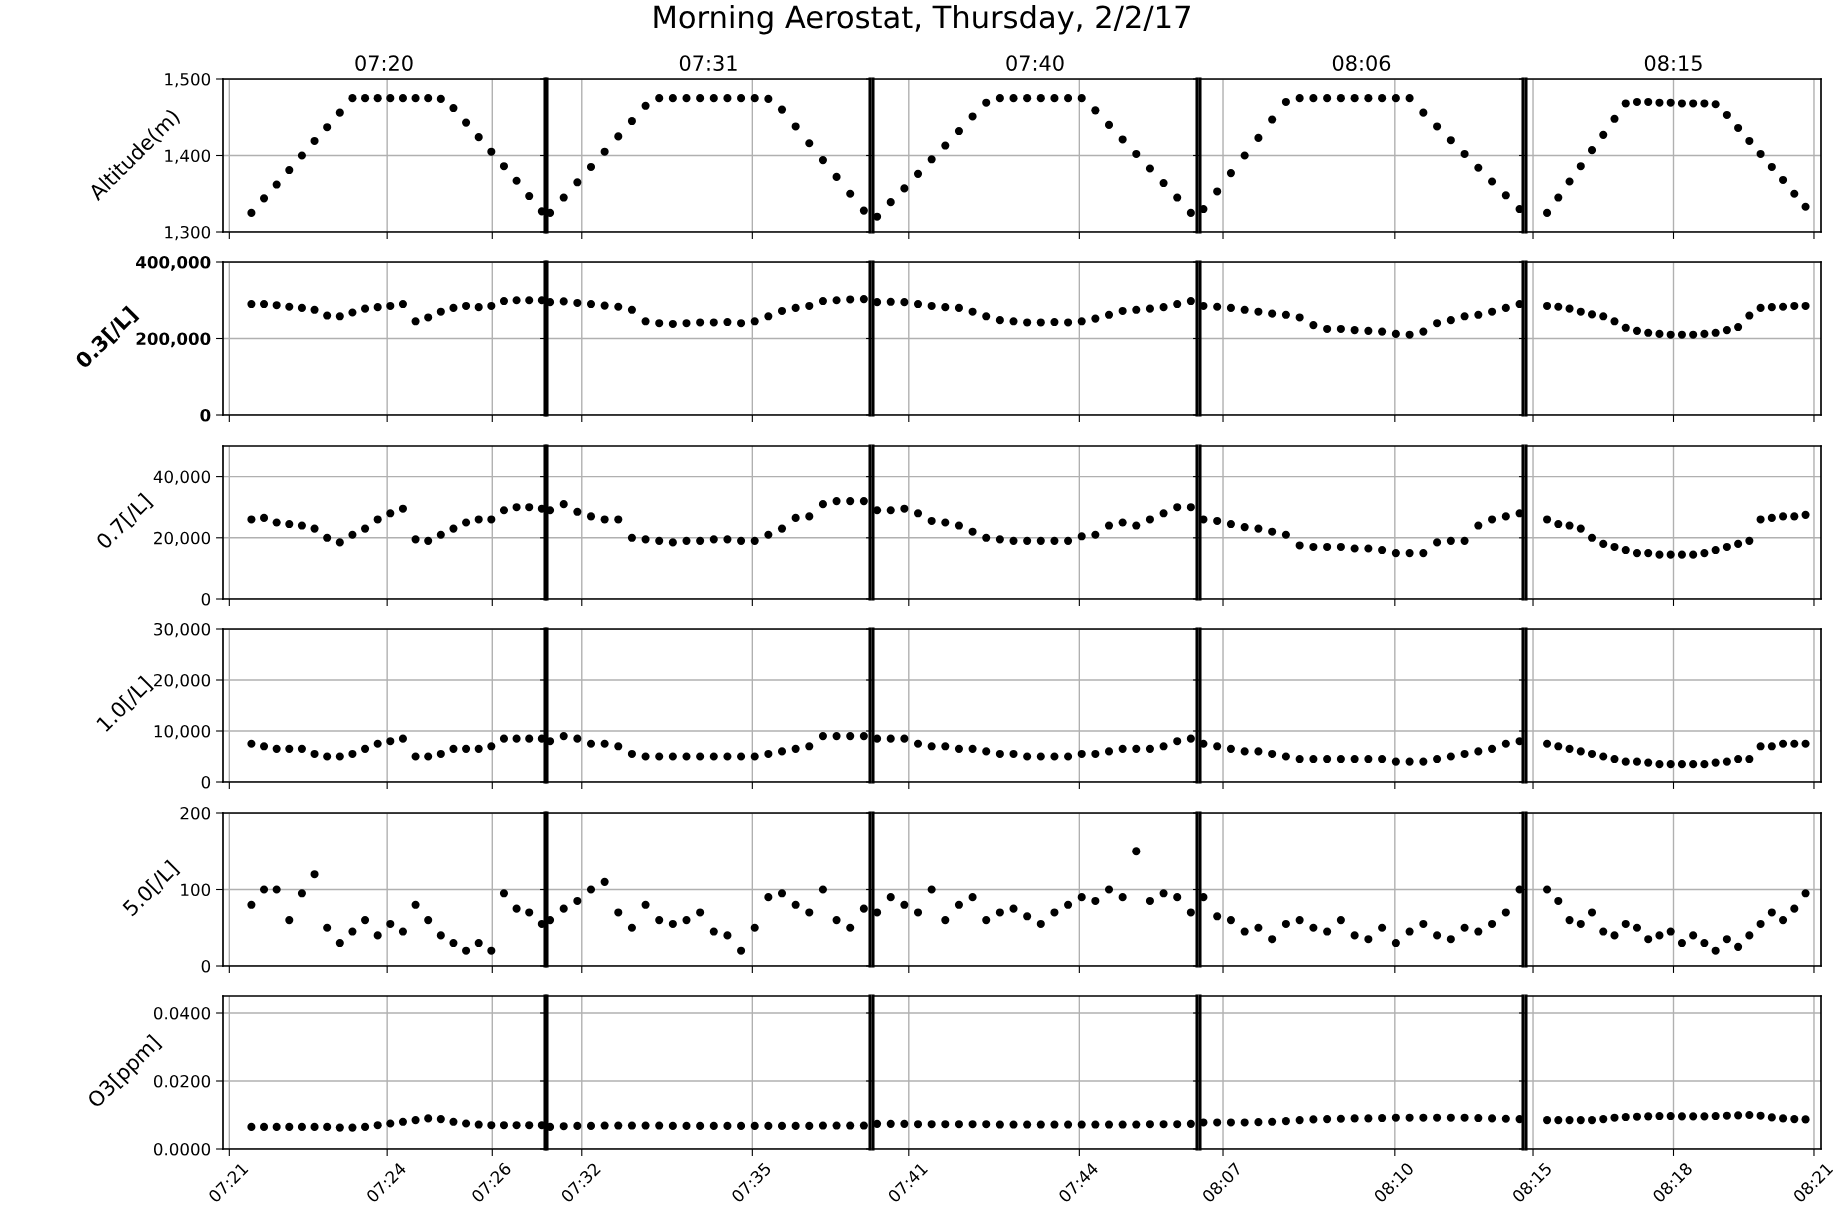 Image resolution: width=1844 pixels, height=1219 pixels. I want to click on y-tick-label: 20,000, so click(182, 681).